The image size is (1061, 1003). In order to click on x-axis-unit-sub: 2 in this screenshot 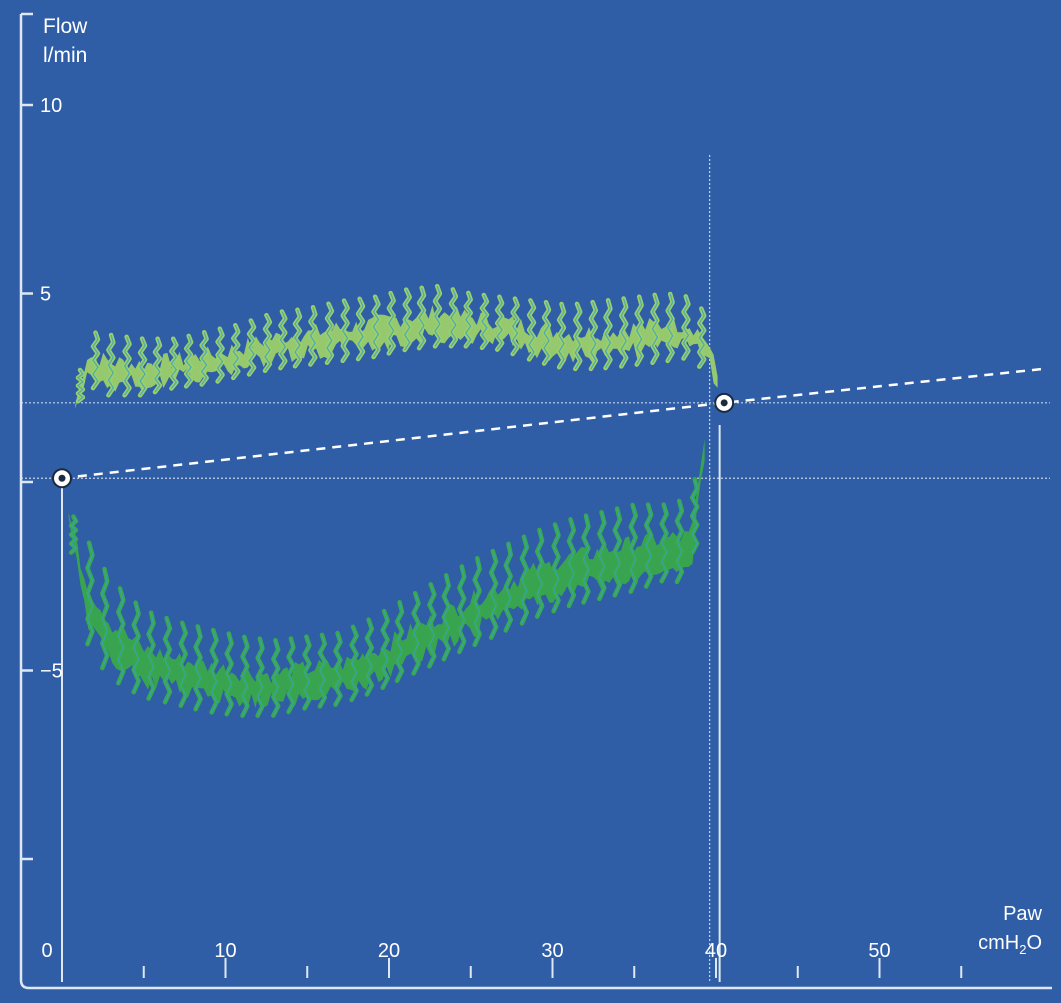, I will do `click(1022, 949)`.